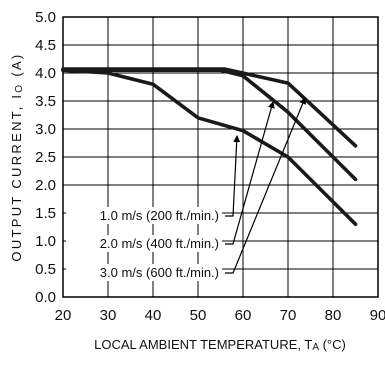 Image resolution: width=385 pixels, height=381 pixels. Describe the element at coordinates (220, 345) in the screenshot. I see `x-axis-label: LOCAL AMBIENT TEMPERATURE, TA (°C)` at that location.